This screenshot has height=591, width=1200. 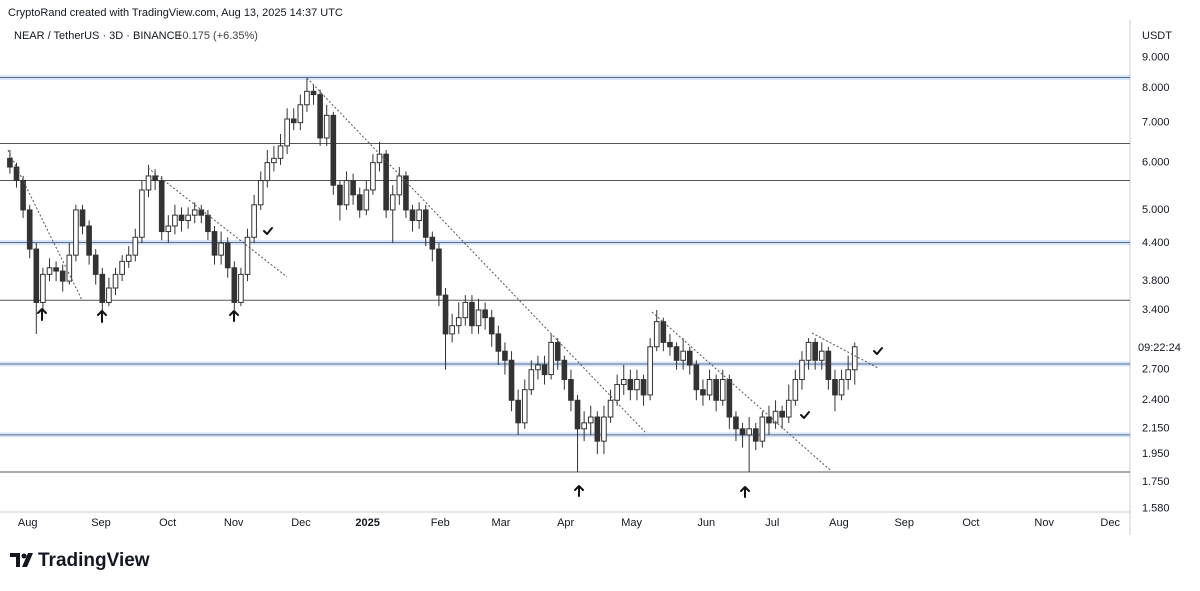 What do you see at coordinates (1156, 310) in the screenshot?
I see `y-tick-label: 3.400` at bounding box center [1156, 310].